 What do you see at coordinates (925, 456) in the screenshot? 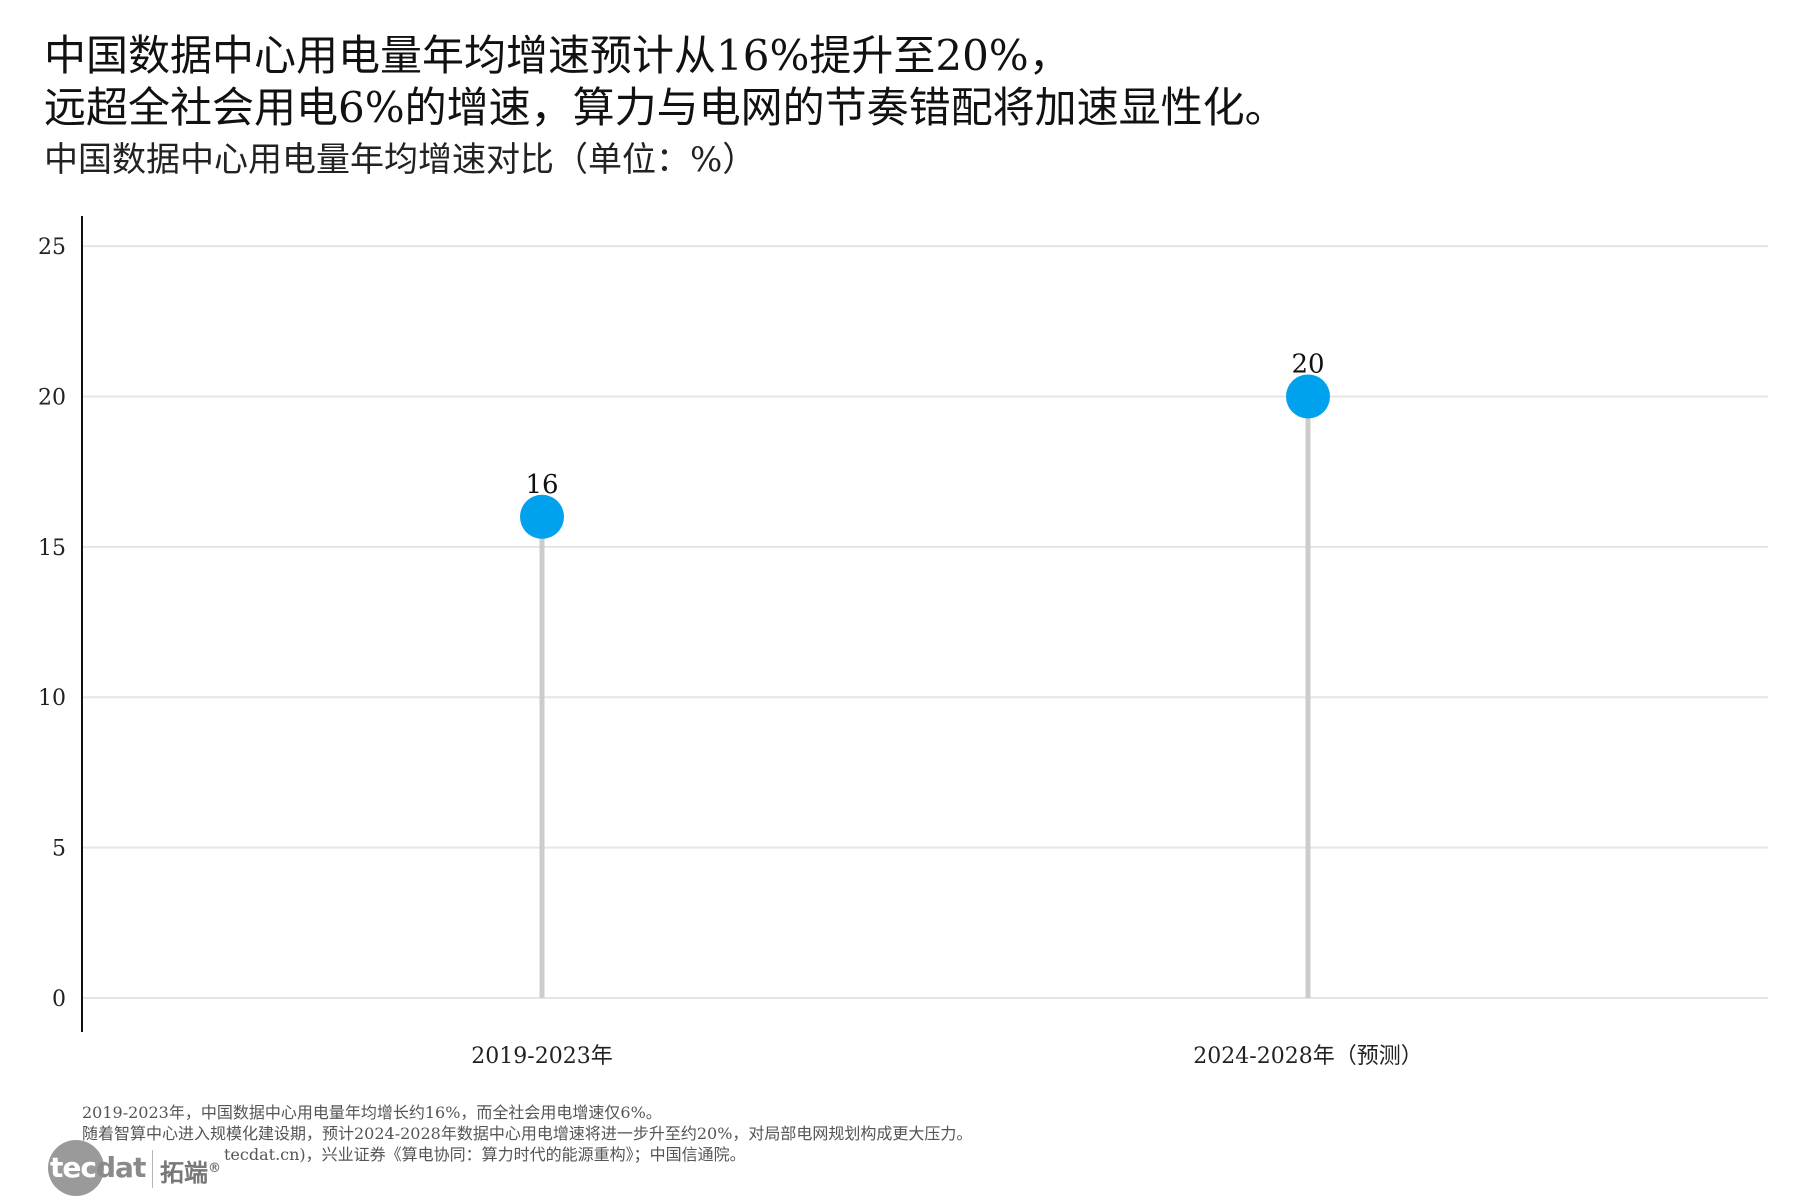
I see `point-layer` at bounding box center [925, 456].